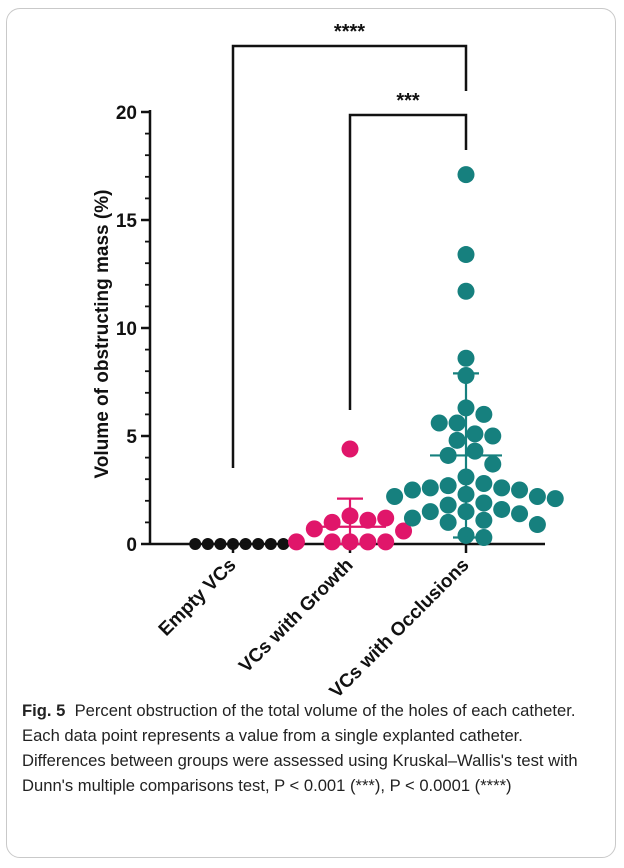  Describe the element at coordinates (131, 545) in the screenshot. I see `y-tick-label: 0` at that location.